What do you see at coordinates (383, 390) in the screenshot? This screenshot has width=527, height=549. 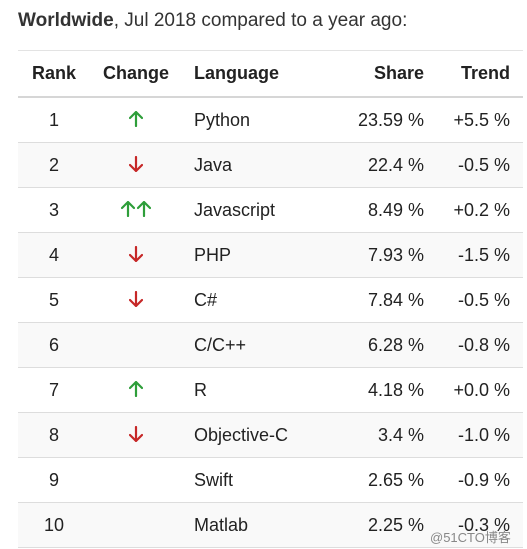 I see `share-cell: 4.18 %` at bounding box center [383, 390].